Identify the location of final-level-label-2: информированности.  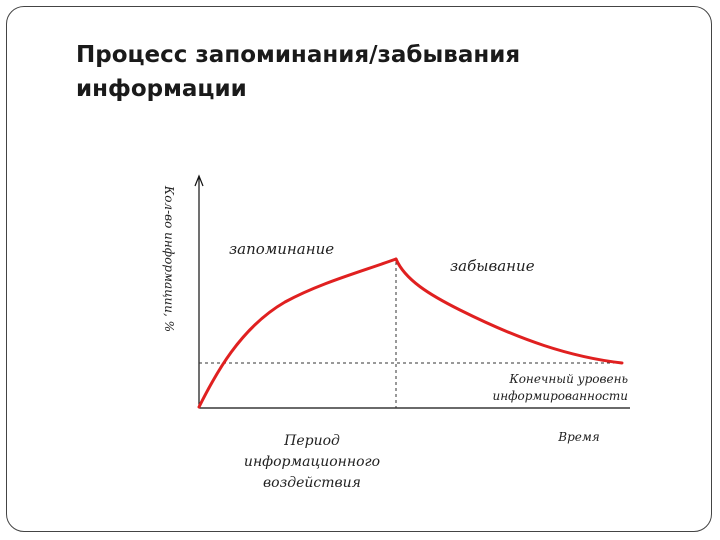
(560, 396).